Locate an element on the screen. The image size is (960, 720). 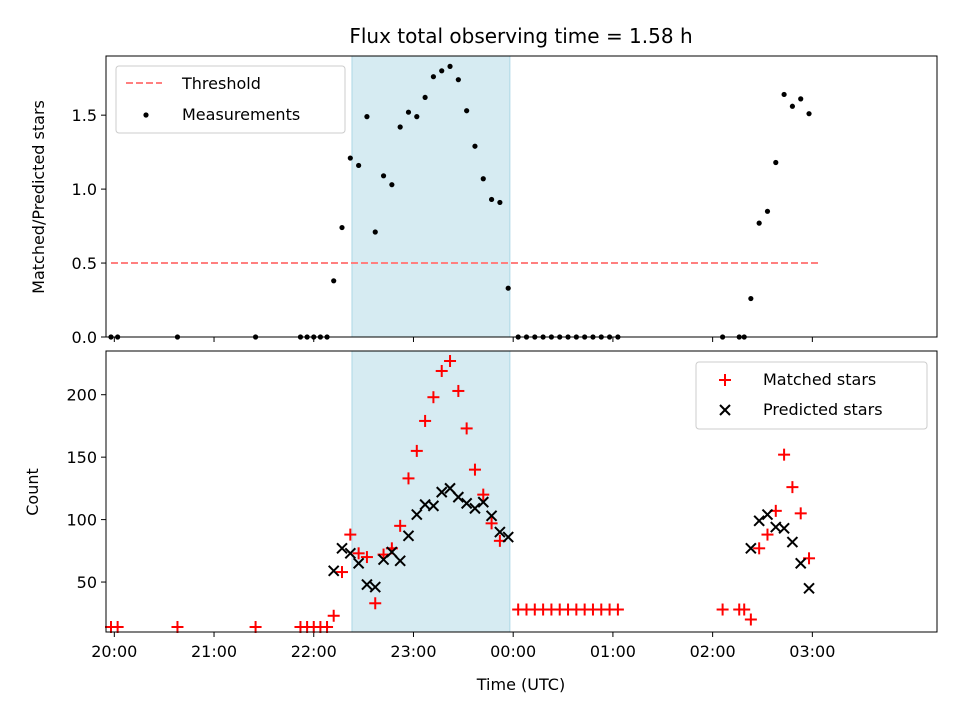
x-tick-label: 03:00 is located at coordinates (812, 651).